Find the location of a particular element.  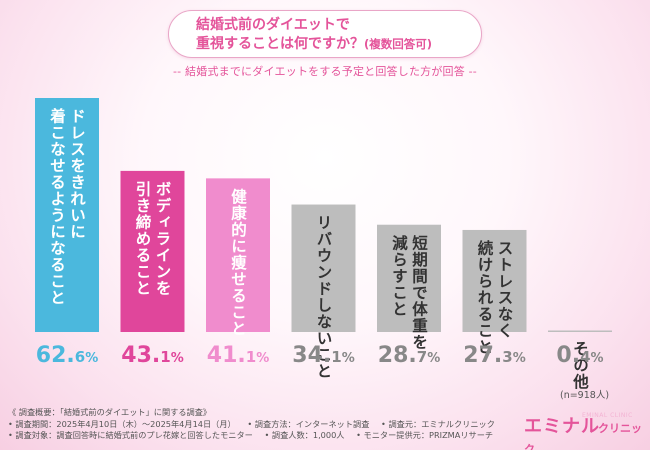

title-note: (複数回答可) is located at coordinates (398, 44).